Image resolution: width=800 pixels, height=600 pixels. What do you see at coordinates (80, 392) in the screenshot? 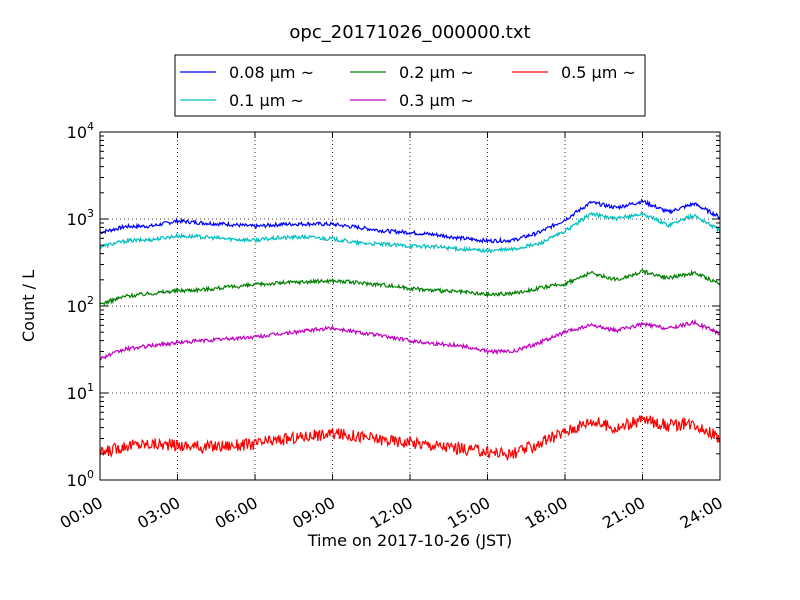
I see `y-tick-label: 10¹` at bounding box center [80, 392].